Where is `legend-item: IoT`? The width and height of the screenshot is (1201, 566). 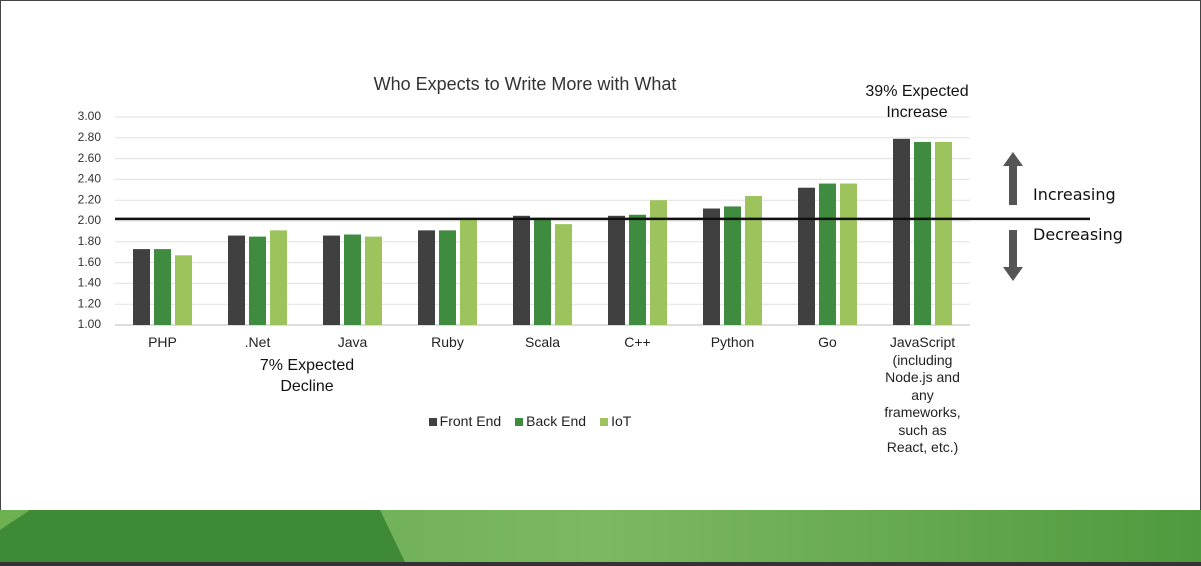 legend-item: IoT is located at coordinates (615, 421).